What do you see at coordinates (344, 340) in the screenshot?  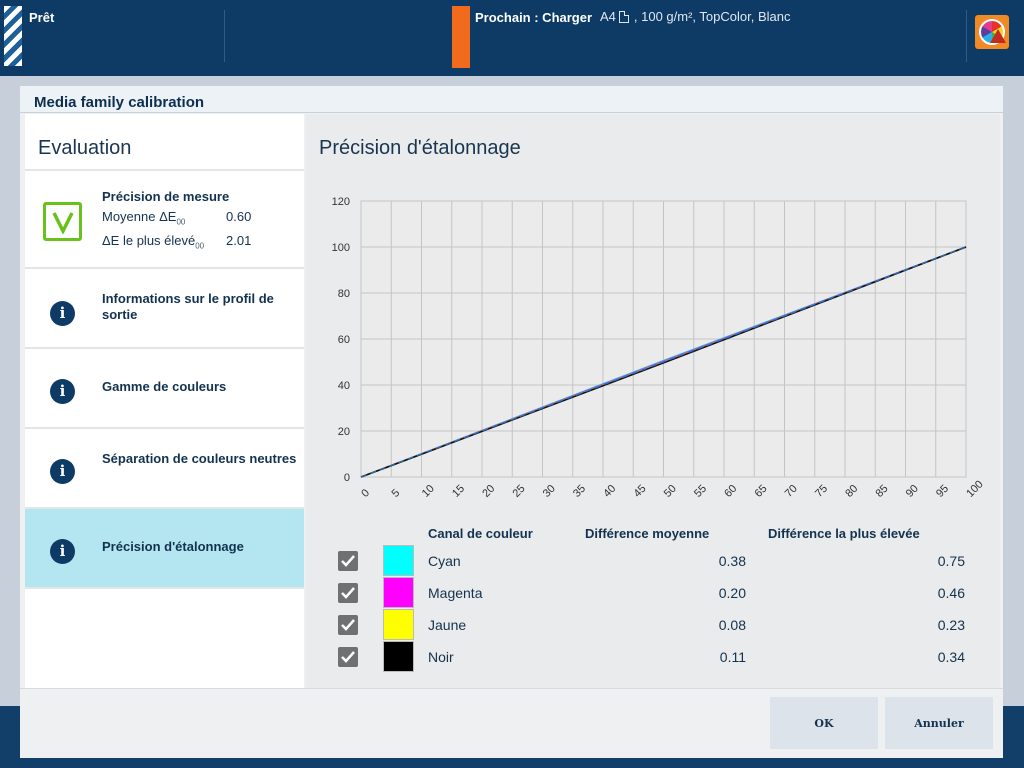 I see `y-tick-label: 60` at bounding box center [344, 340].